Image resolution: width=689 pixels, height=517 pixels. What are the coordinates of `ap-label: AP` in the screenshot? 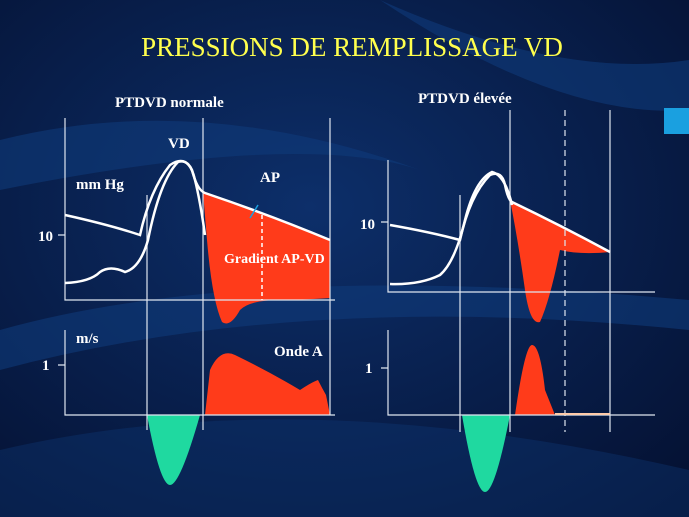 It's located at (270, 178).